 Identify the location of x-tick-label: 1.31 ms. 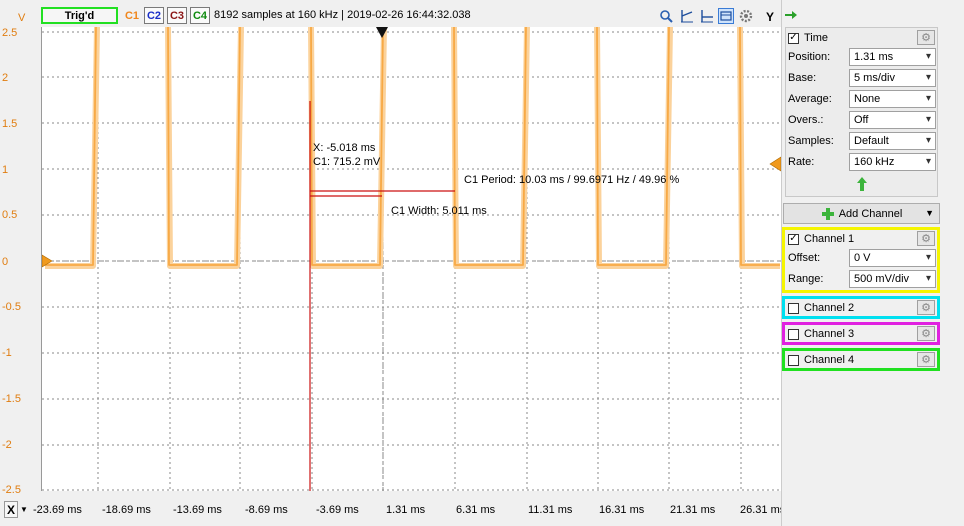
(406, 510).